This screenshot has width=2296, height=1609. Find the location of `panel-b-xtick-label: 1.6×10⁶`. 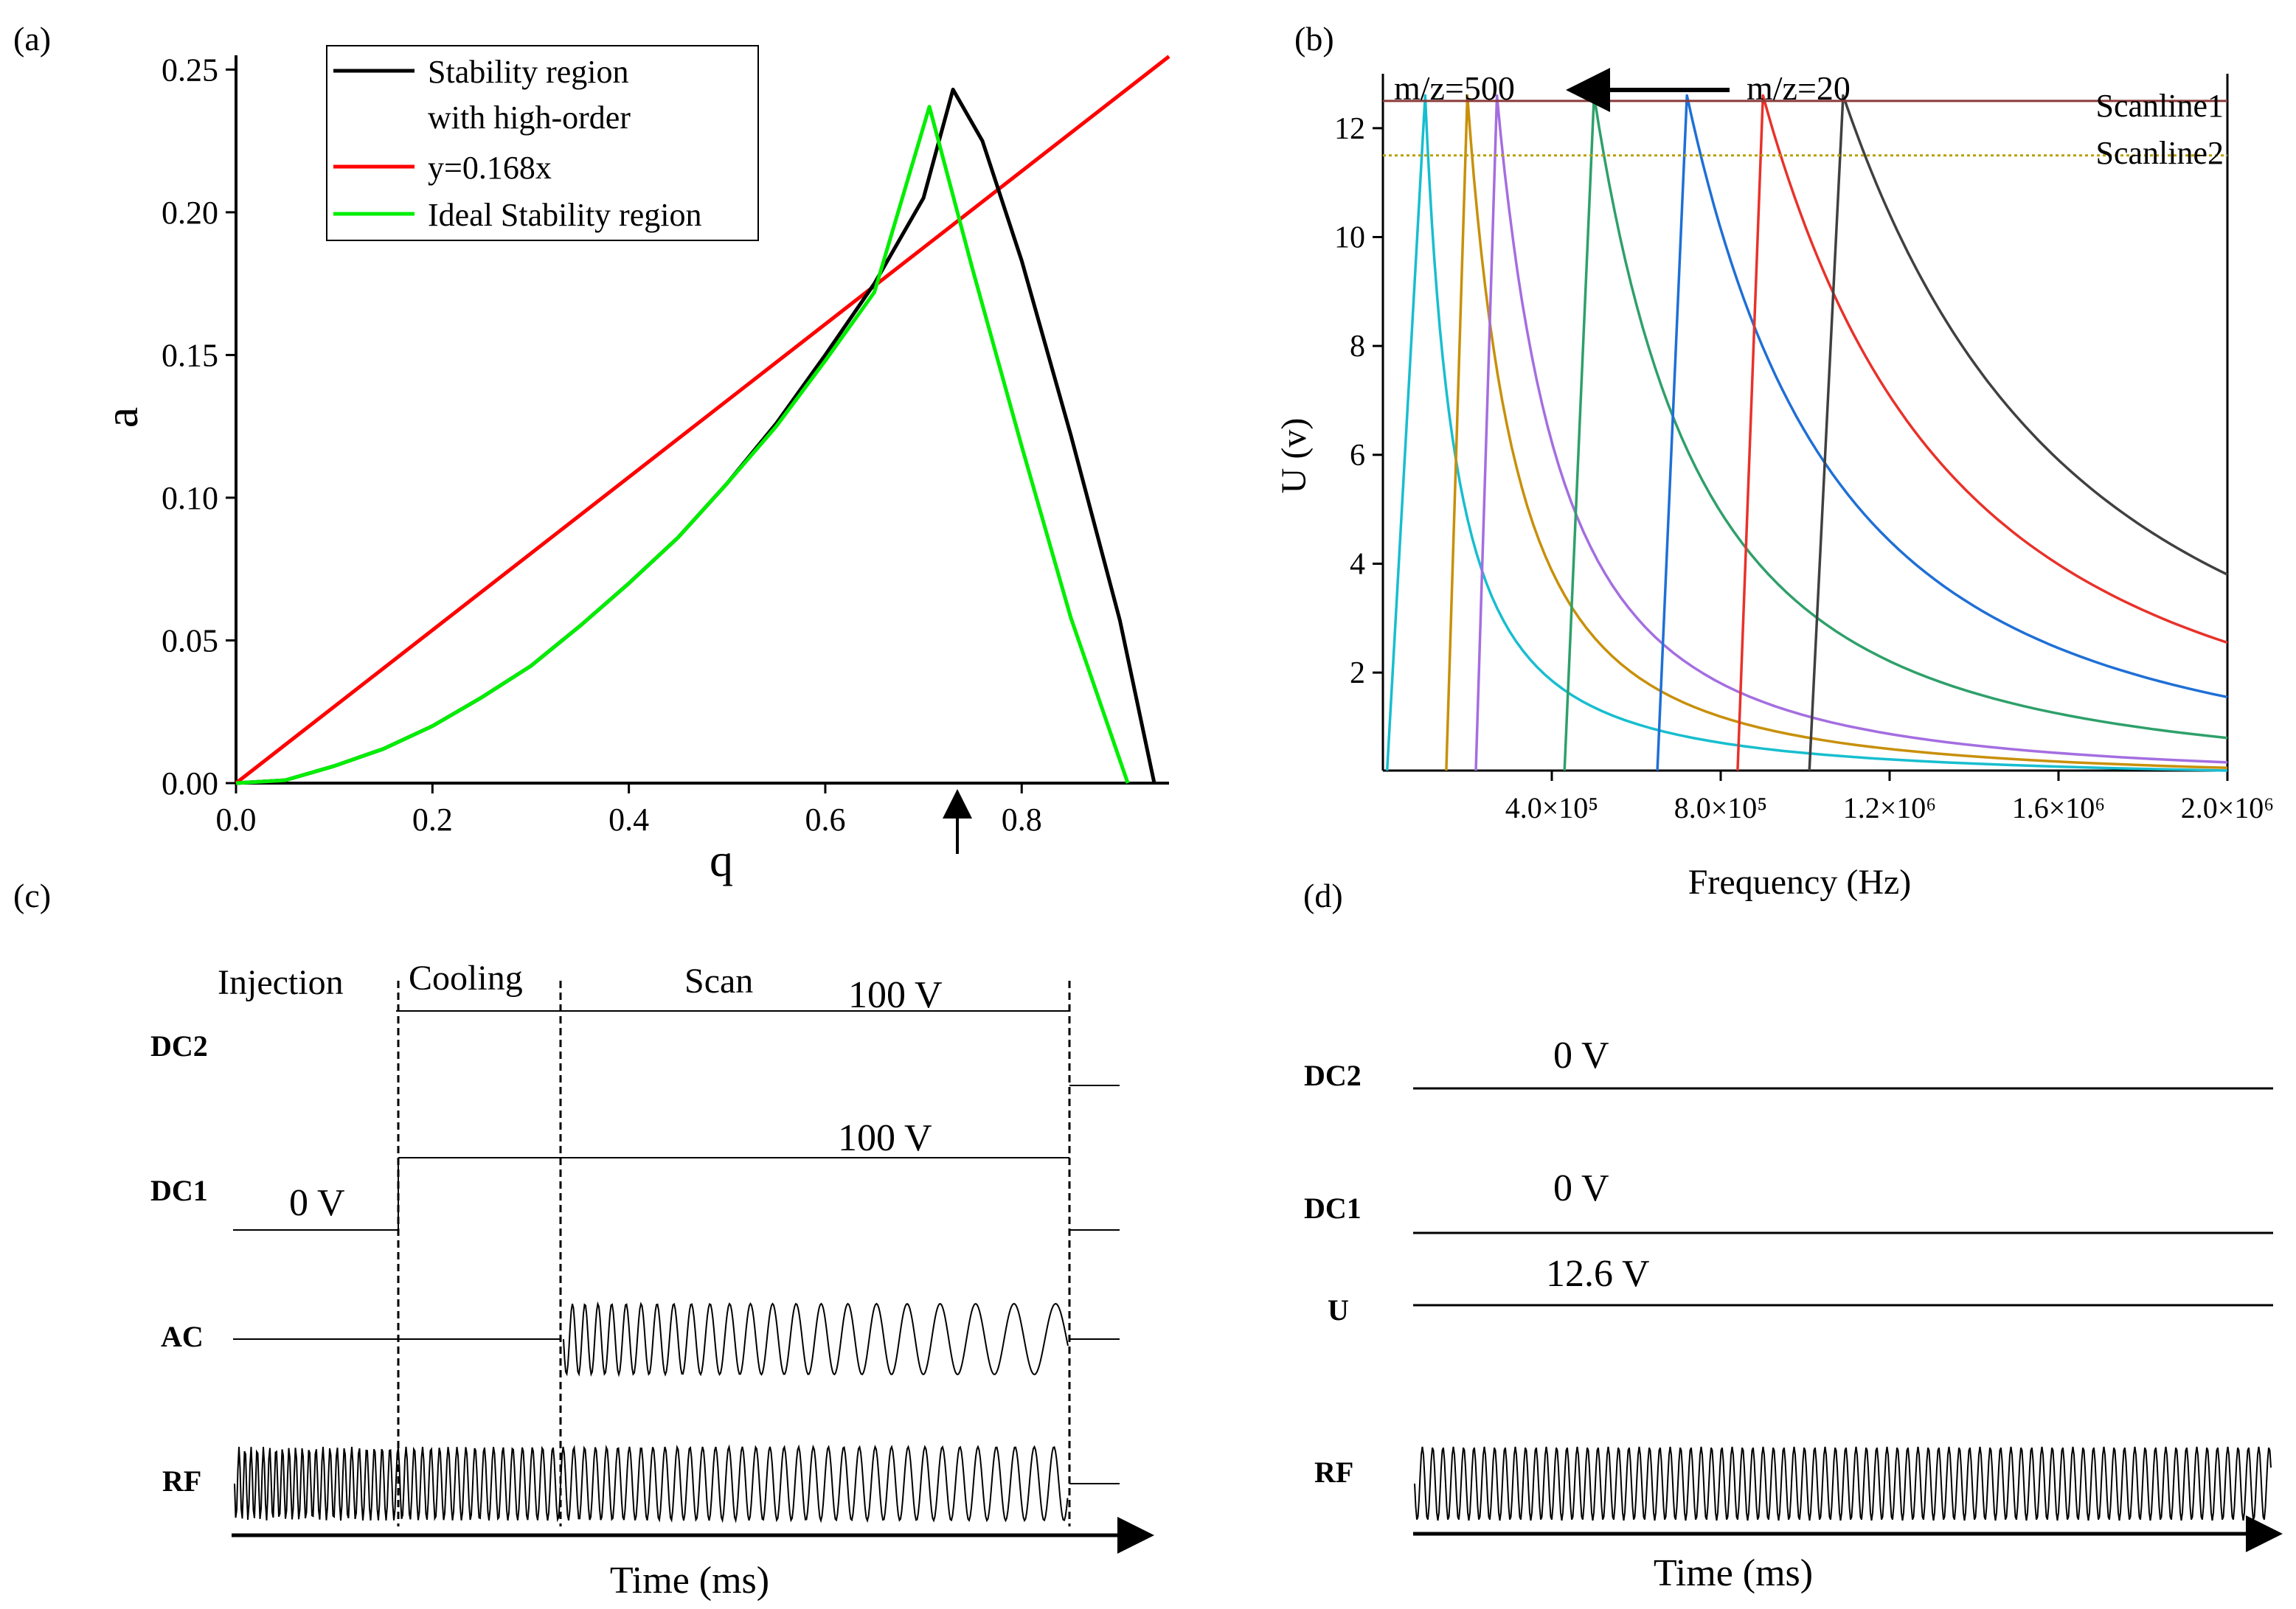

panel-b-xtick-label: 1.6×10⁶ is located at coordinates (2059, 807).